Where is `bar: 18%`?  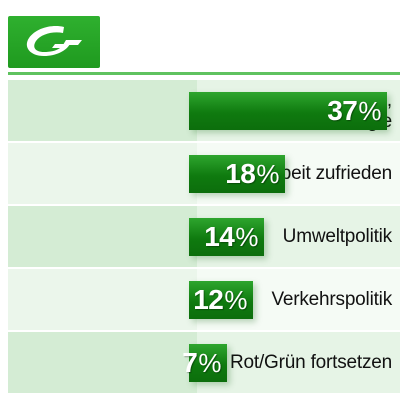 bar: 18% is located at coordinates (237, 174).